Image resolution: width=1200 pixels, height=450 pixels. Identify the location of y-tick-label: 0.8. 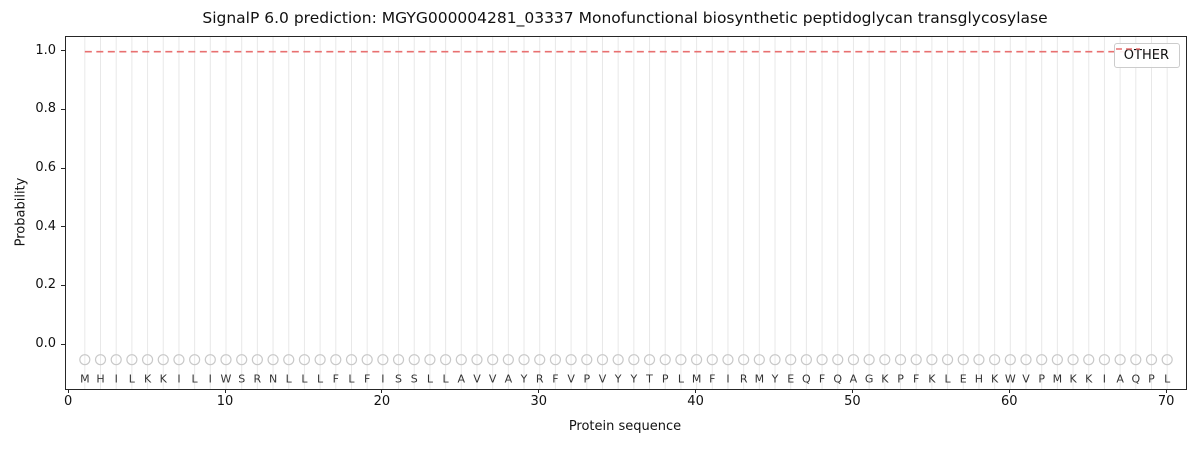
(45, 109).